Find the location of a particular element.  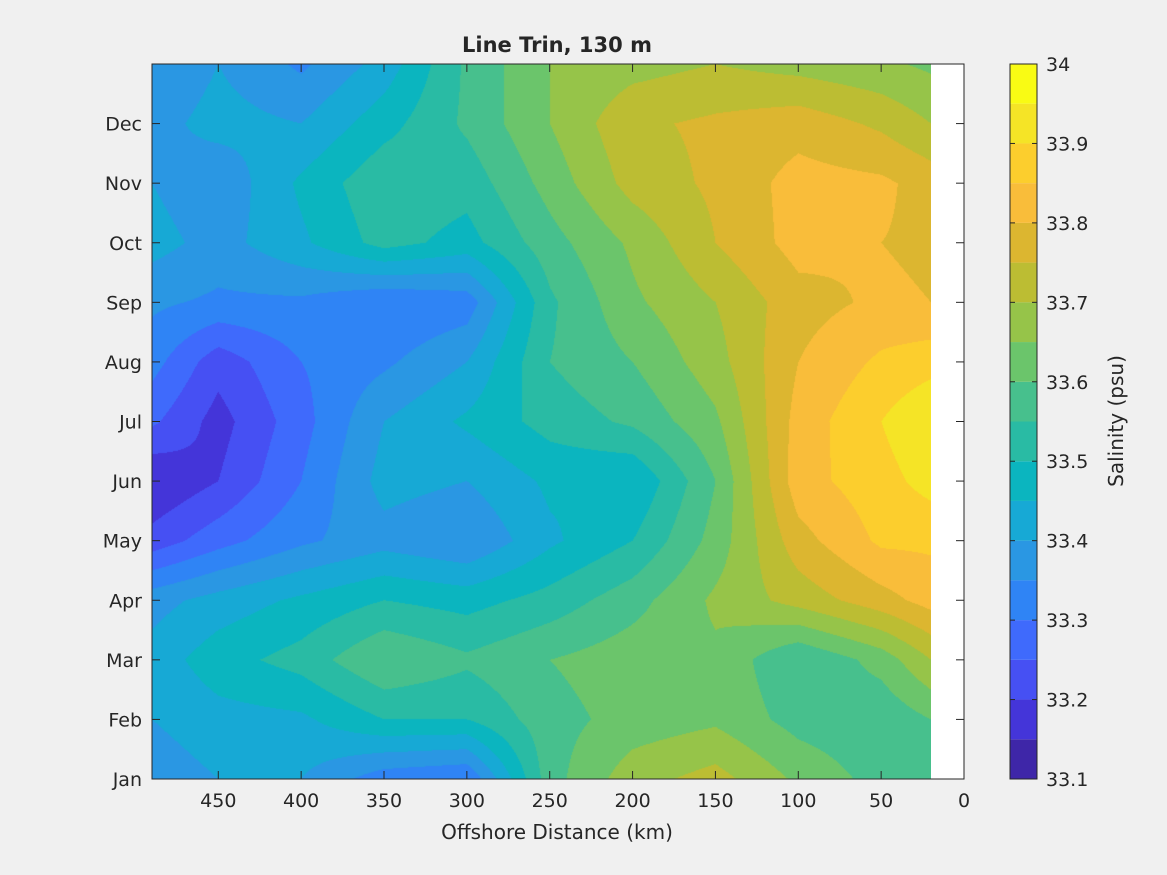

y-tick-label: Mar is located at coordinates (124, 661).